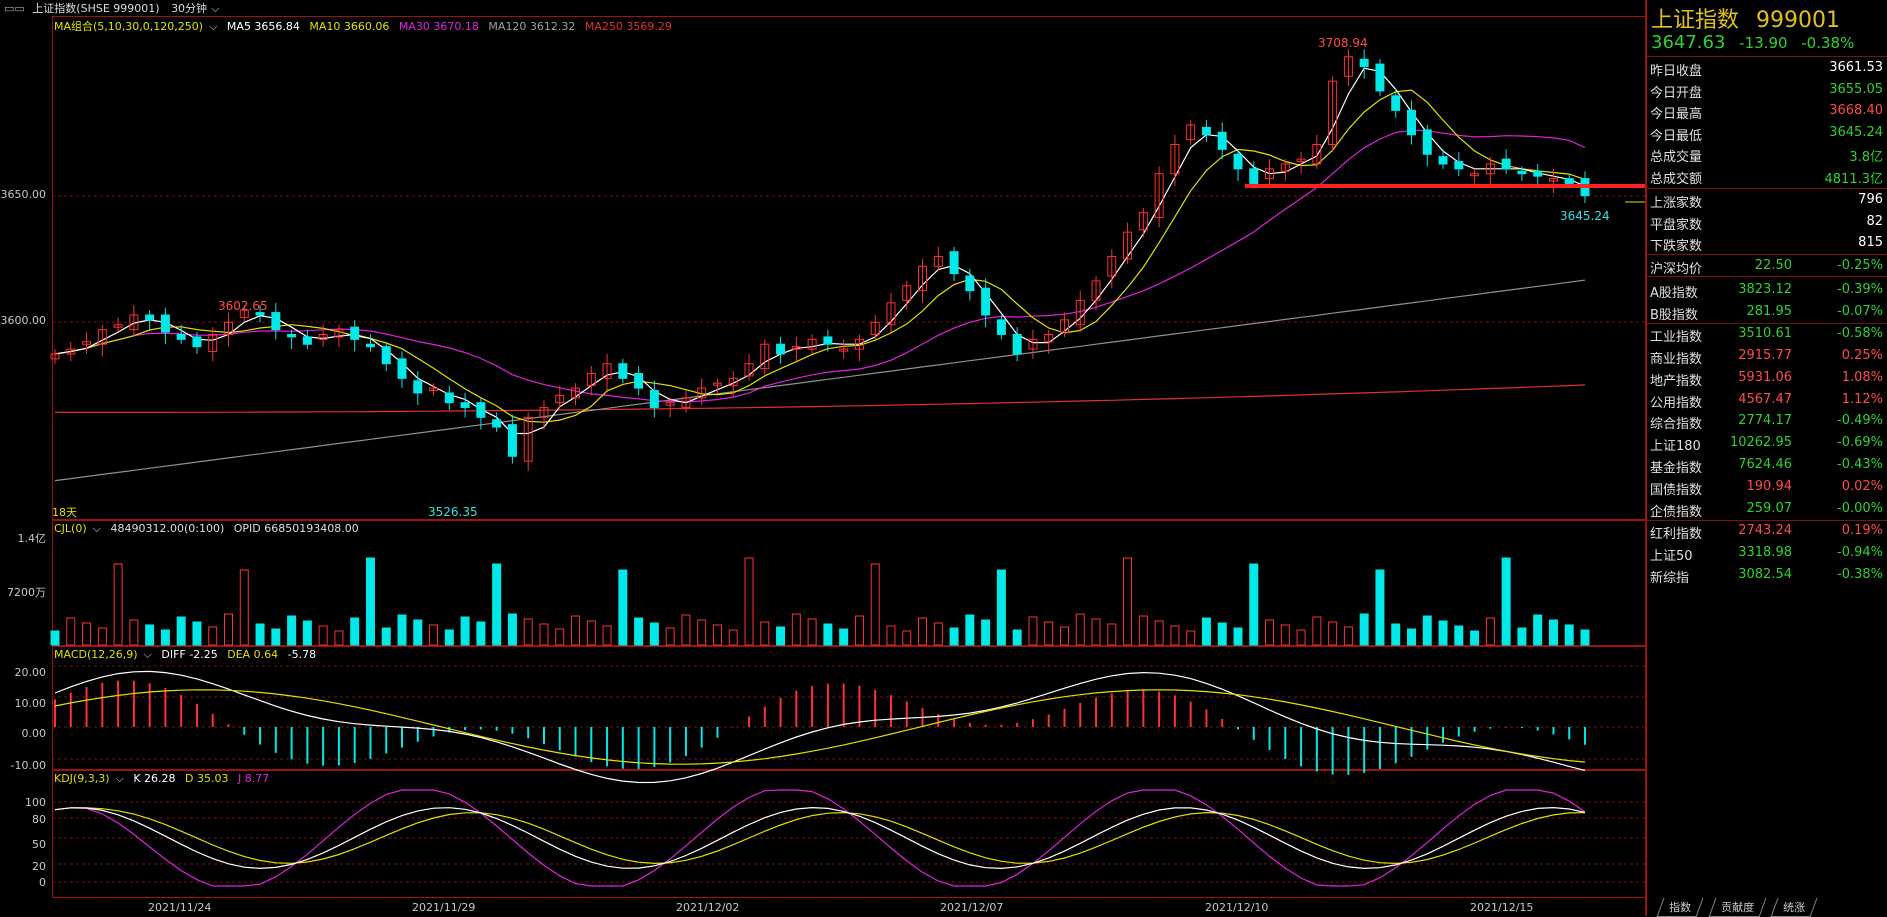 Image resolution: width=1887 pixels, height=917 pixels. What do you see at coordinates (1767, 466) in the screenshot?
I see `index-row: 基金指数 7624.46 -0.43%` at bounding box center [1767, 466].